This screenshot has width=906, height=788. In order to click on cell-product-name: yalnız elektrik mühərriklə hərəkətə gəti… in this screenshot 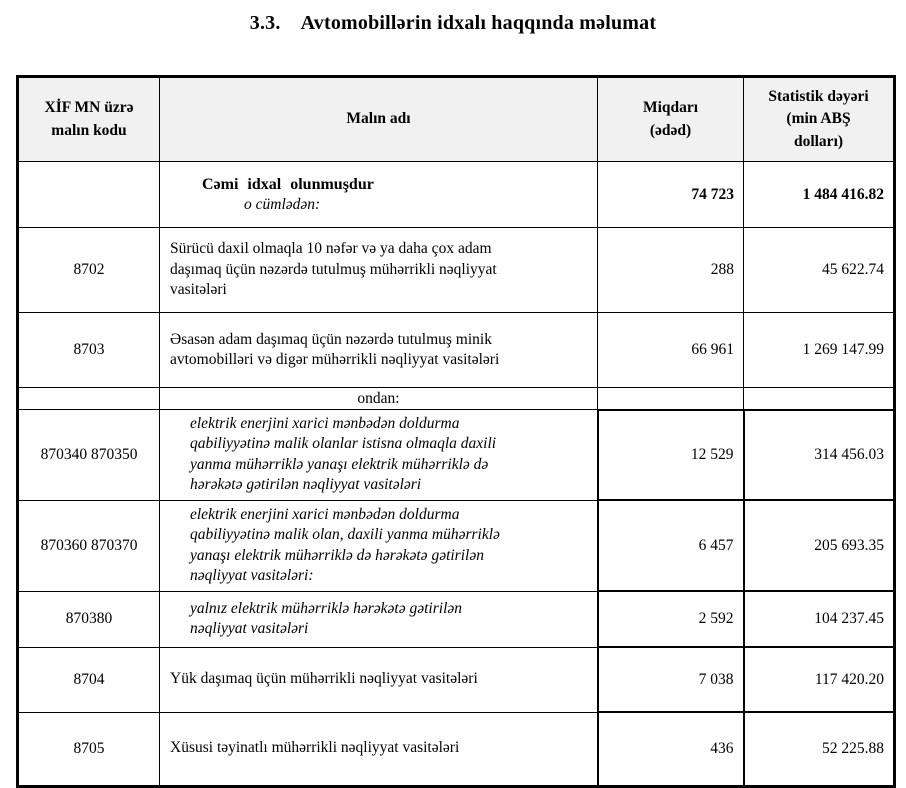, I will do `click(378, 619)`.